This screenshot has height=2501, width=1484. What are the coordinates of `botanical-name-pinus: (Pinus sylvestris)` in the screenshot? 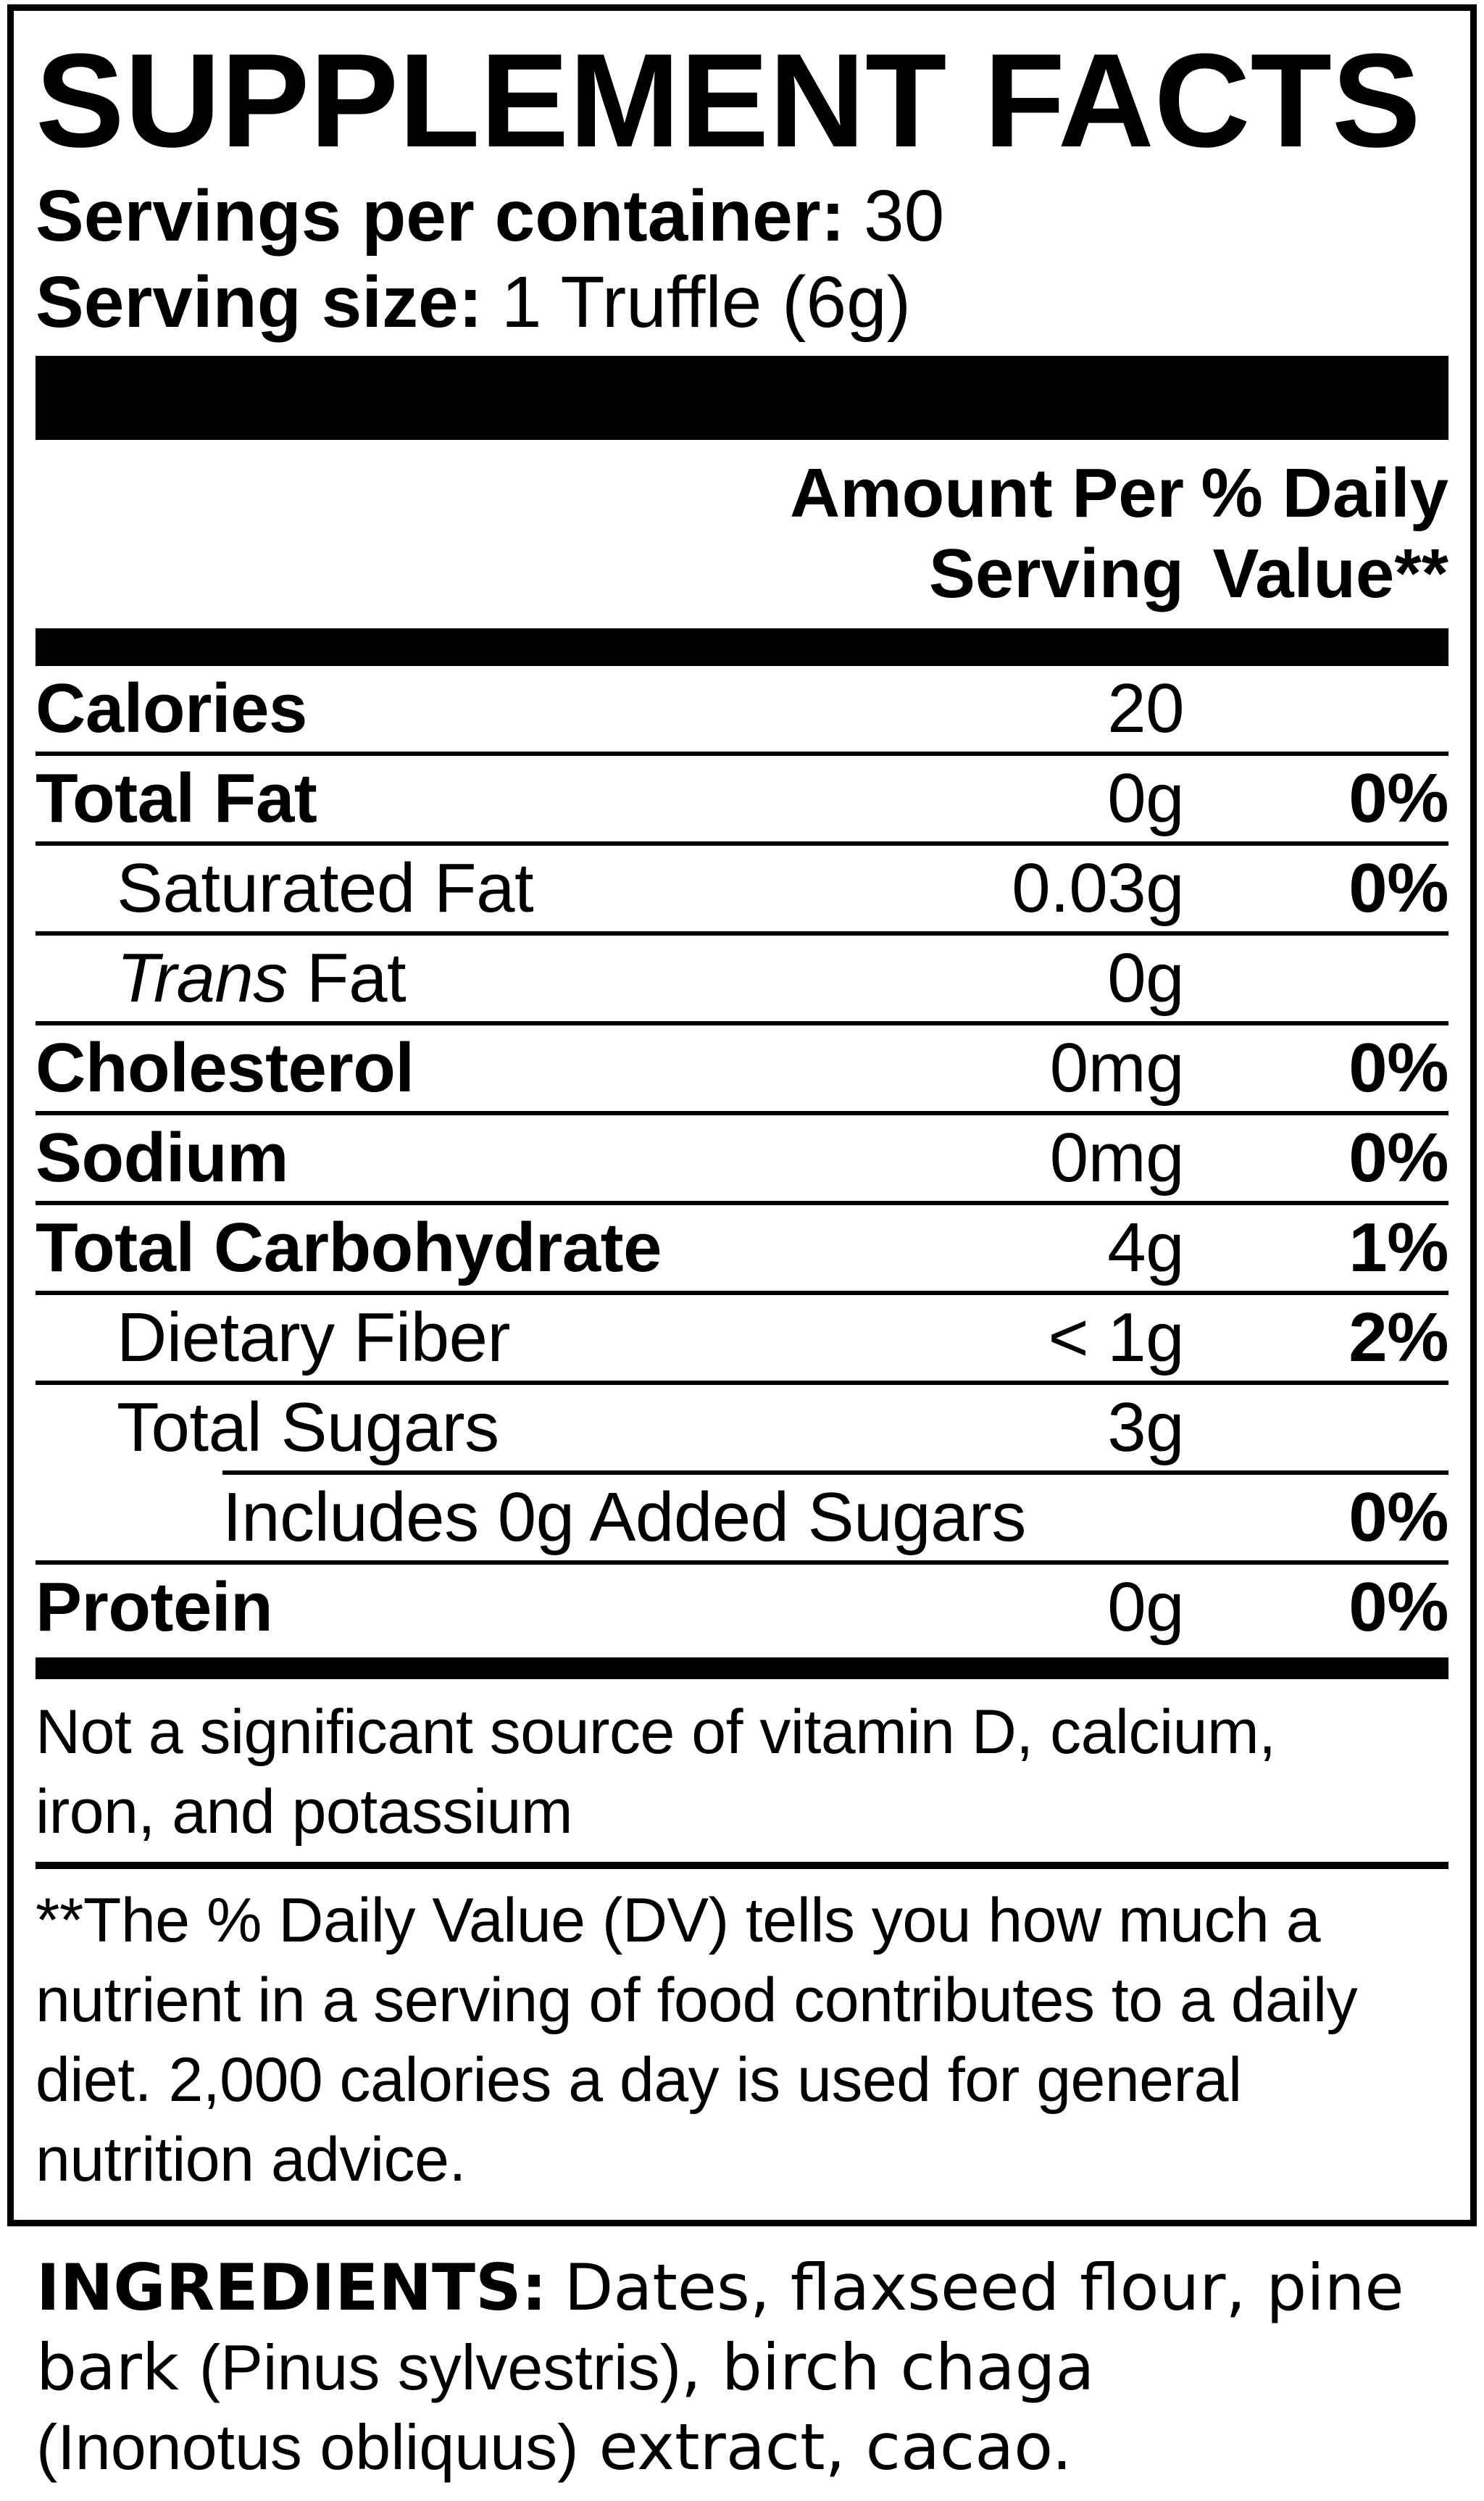 It's located at (440, 2367).